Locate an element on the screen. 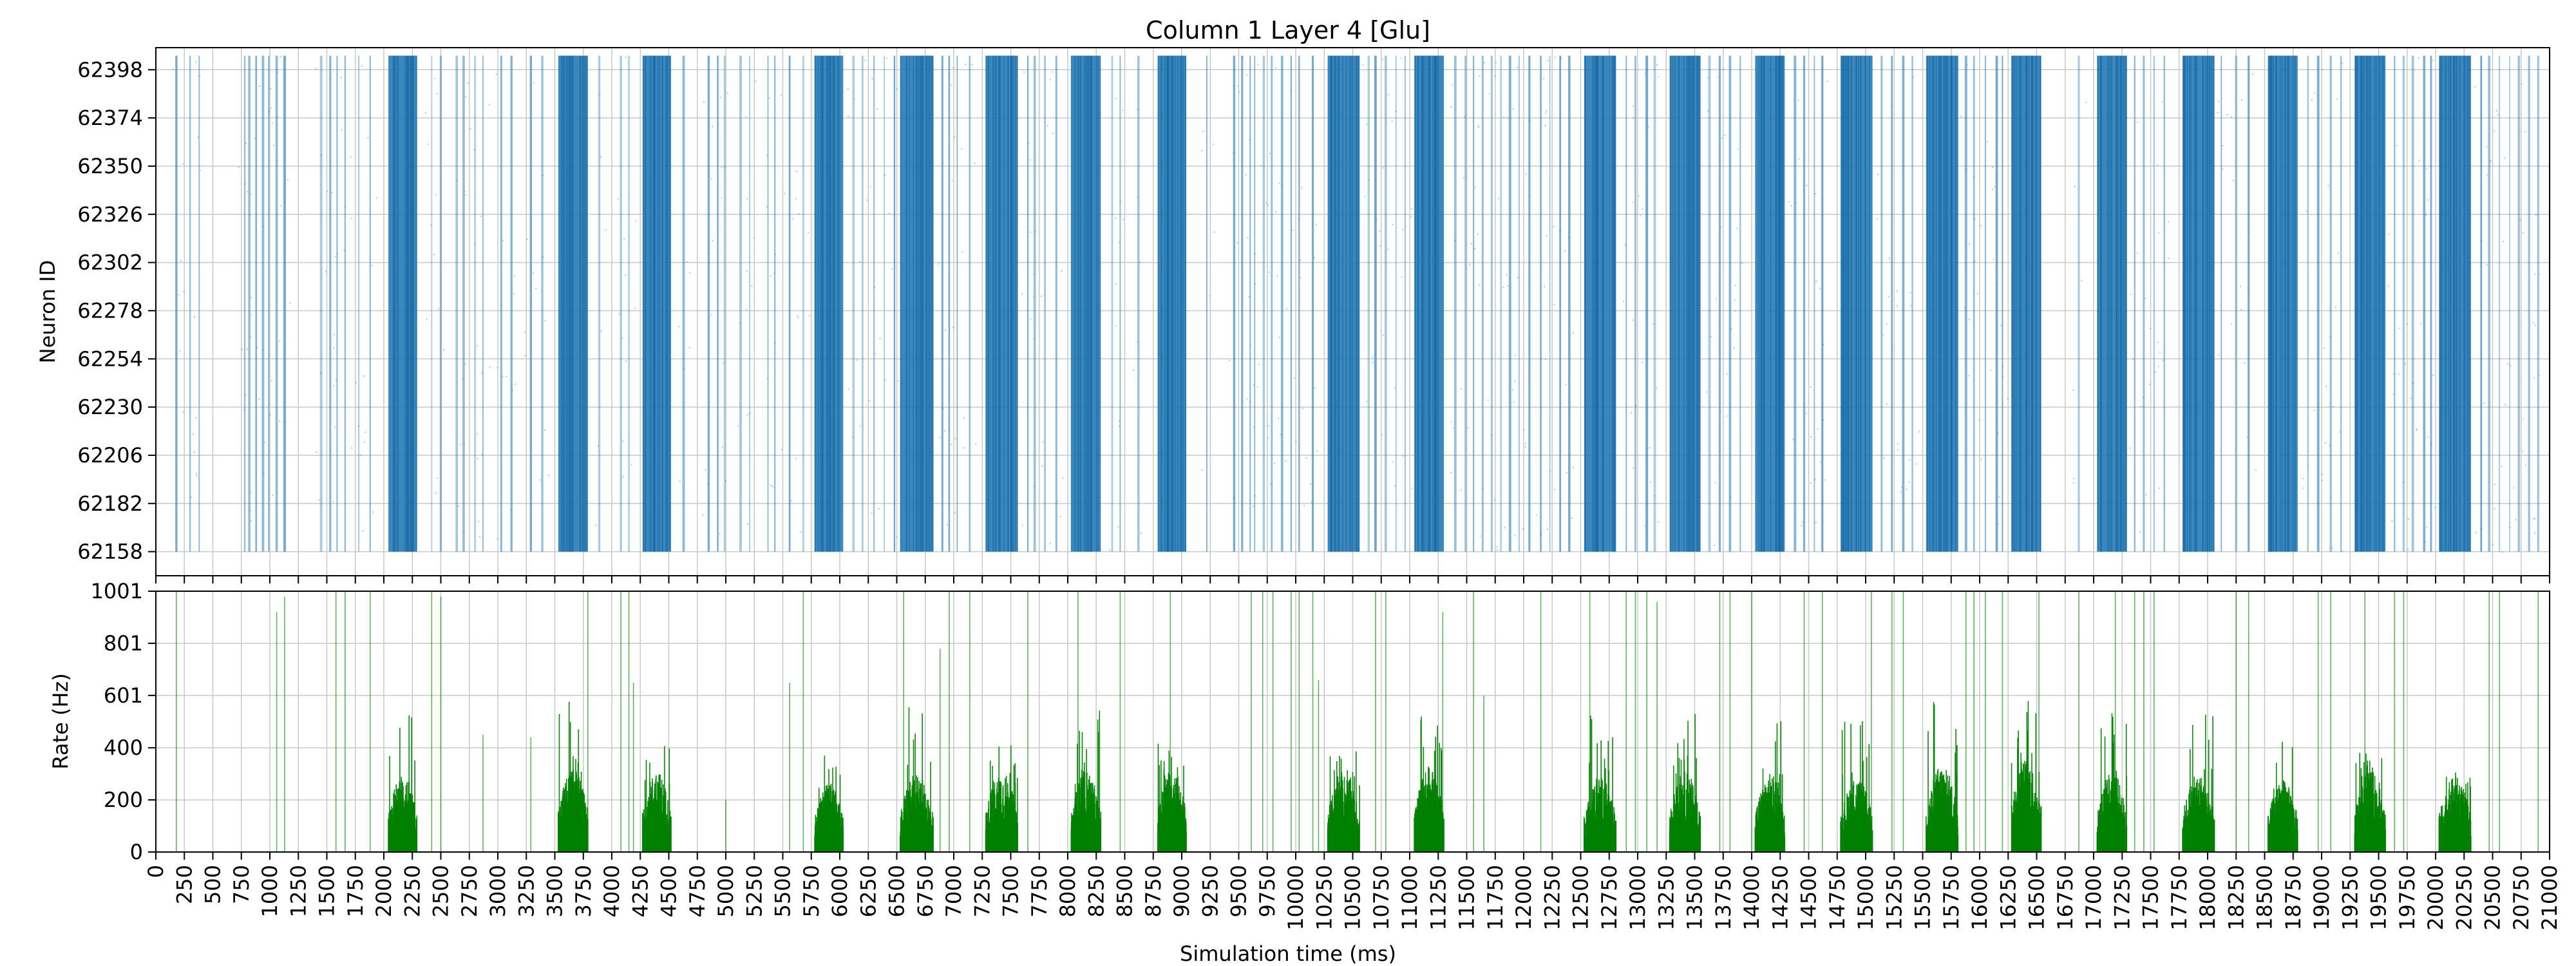 This screenshot has width=2576, height=966. rate-x-tick-label: 1500 is located at coordinates (327, 891).